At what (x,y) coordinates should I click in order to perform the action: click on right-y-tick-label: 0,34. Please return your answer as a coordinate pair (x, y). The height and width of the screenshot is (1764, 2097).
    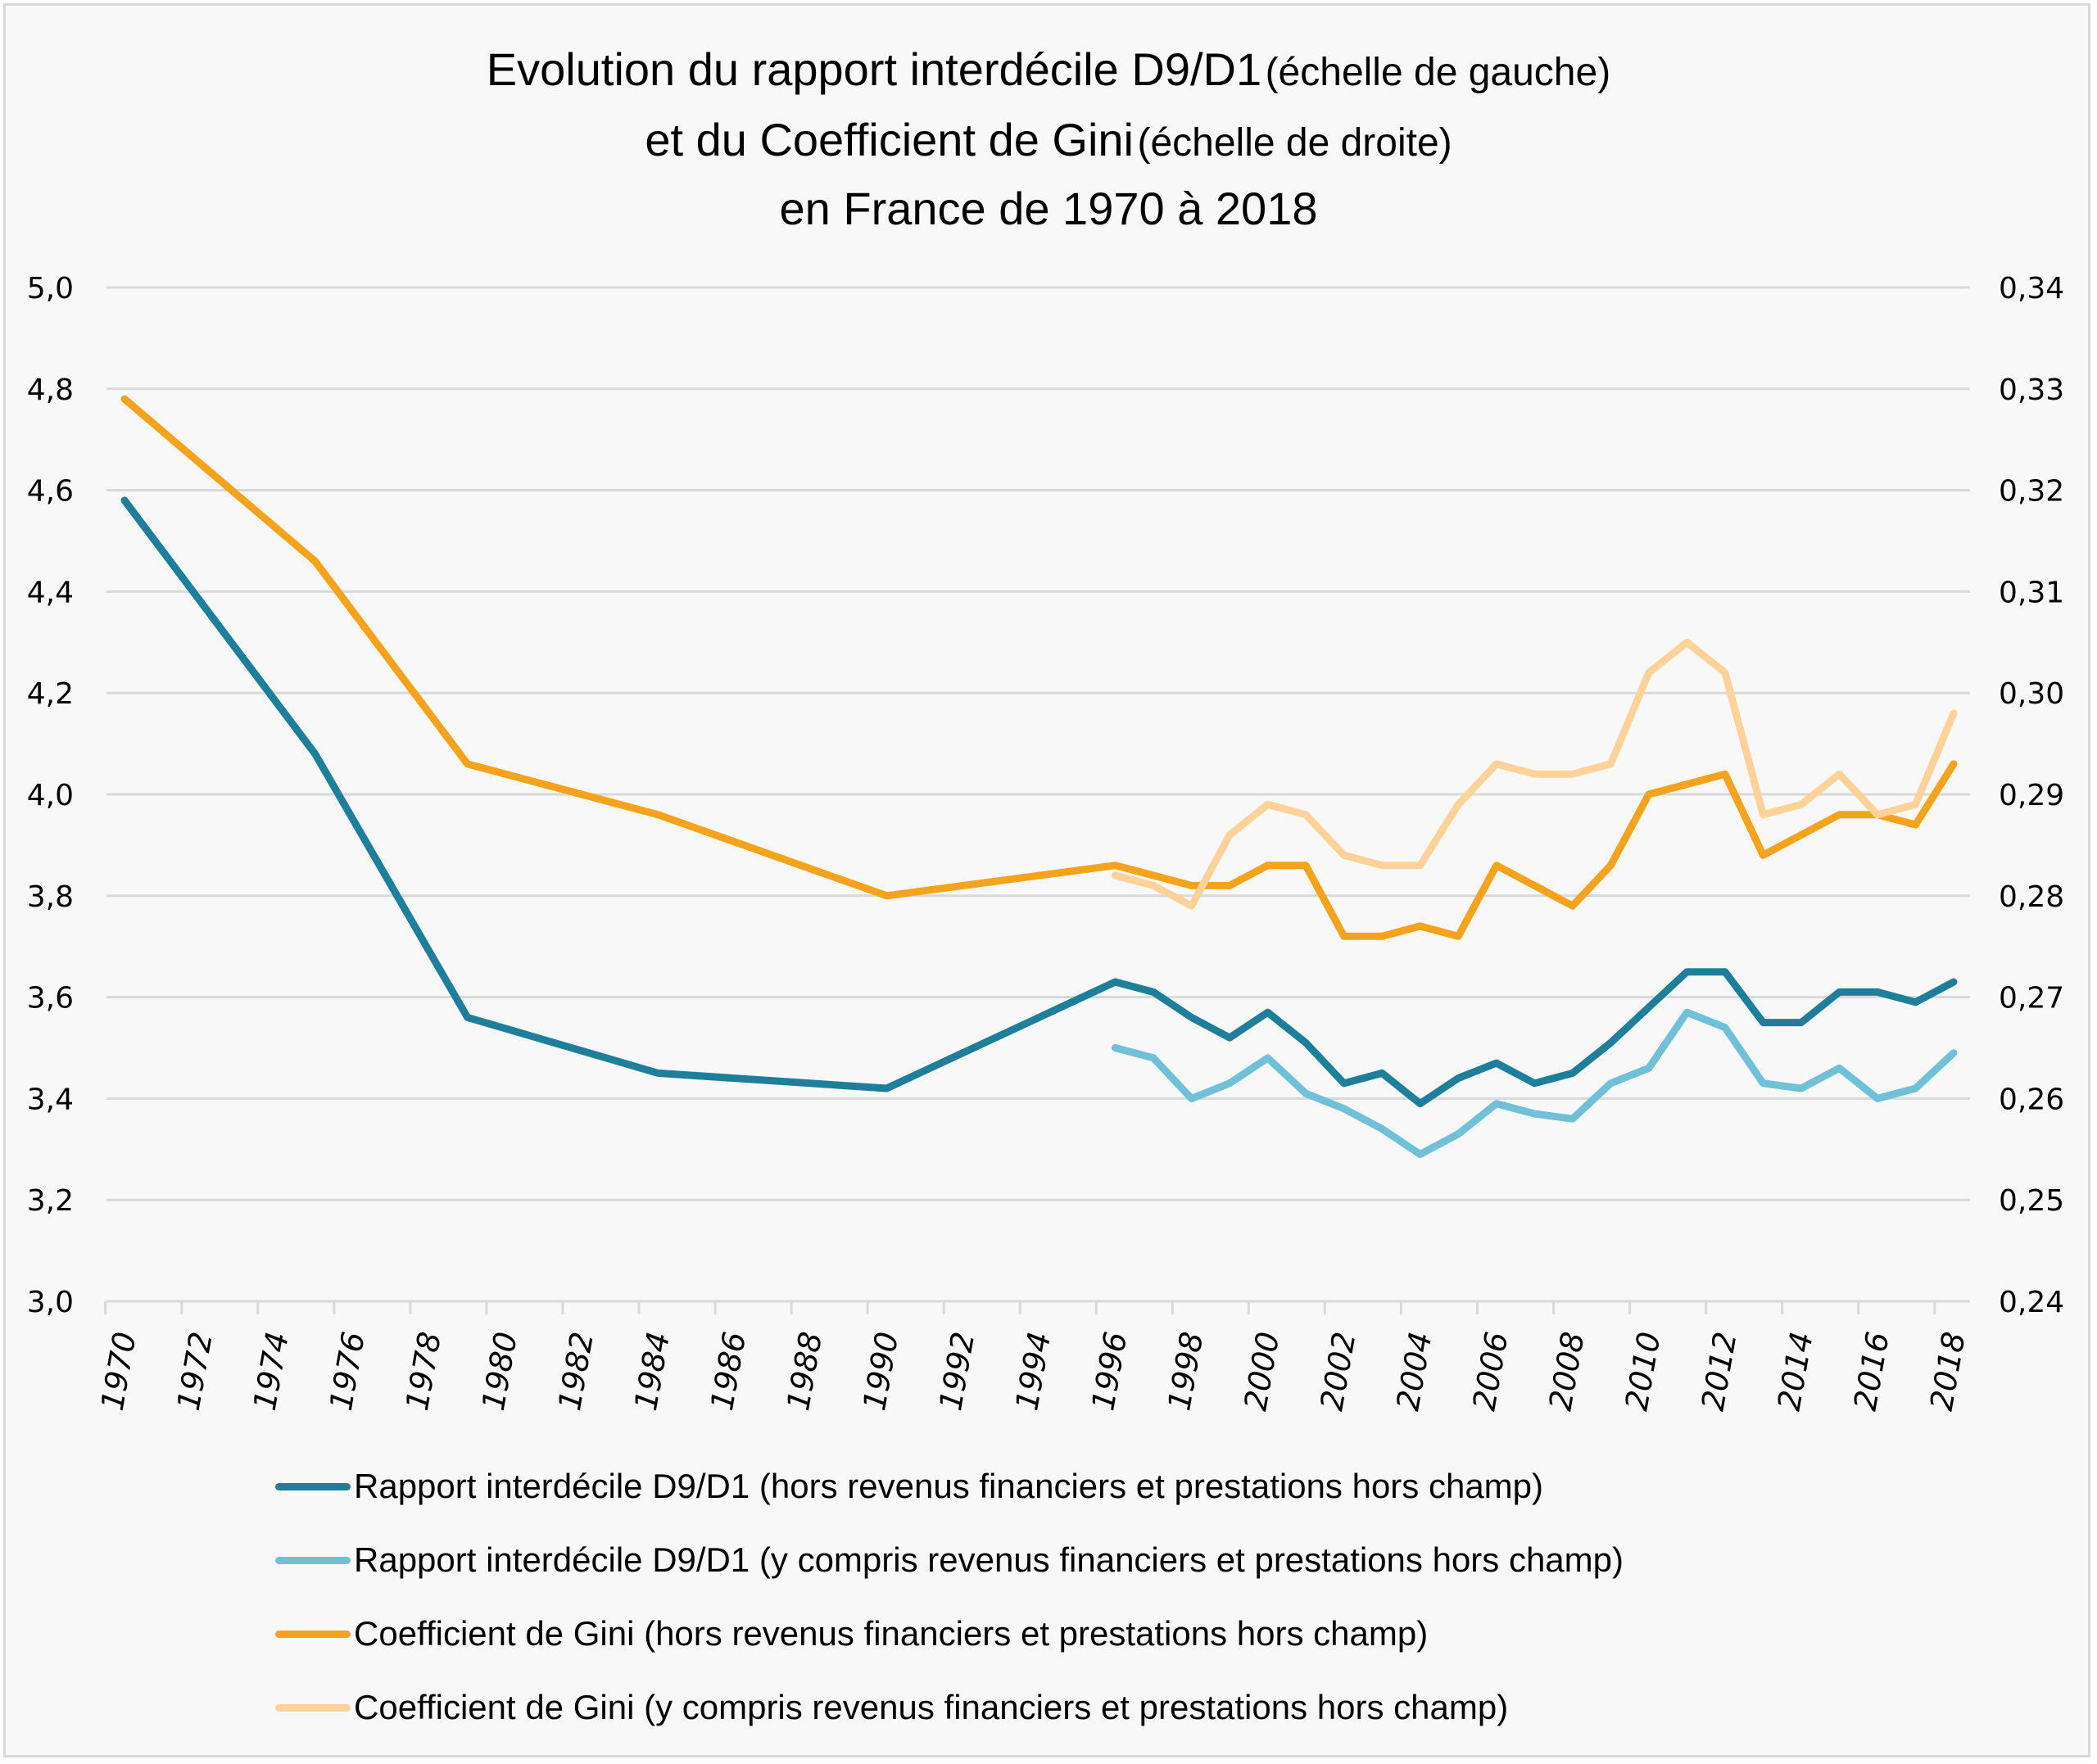
    Looking at the image, I should click on (2031, 288).